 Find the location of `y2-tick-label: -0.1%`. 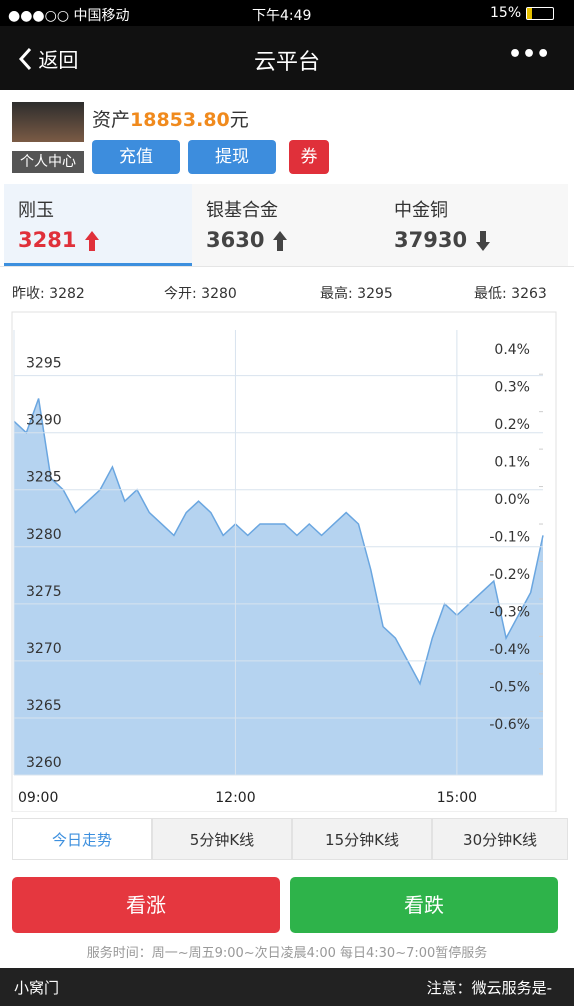

y2-tick-label: -0.1% is located at coordinates (509, 537).